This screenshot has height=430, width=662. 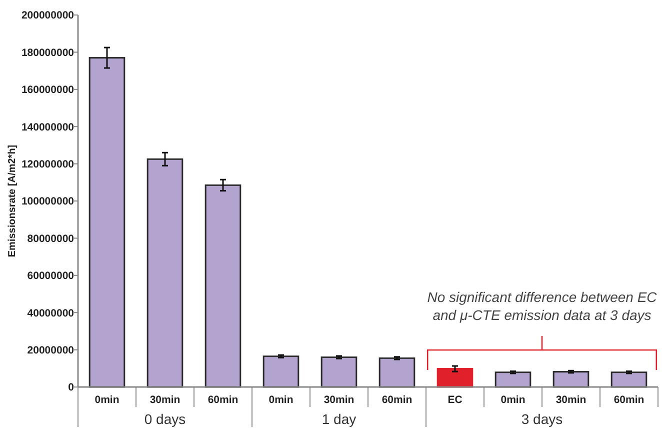 What do you see at coordinates (47, 16) in the screenshot?
I see `y-tick-label: 200000000` at bounding box center [47, 16].